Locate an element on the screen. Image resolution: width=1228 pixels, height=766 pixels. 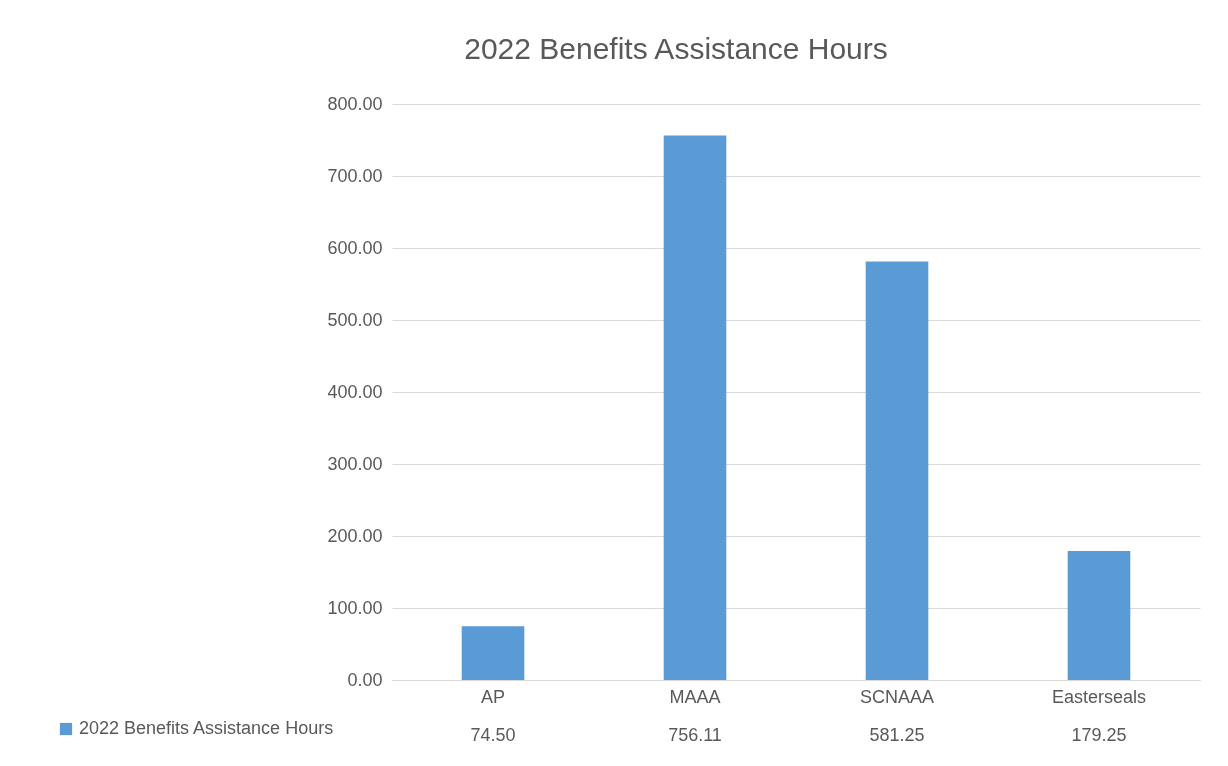
y-tick-label: 600.00 is located at coordinates (355, 247).